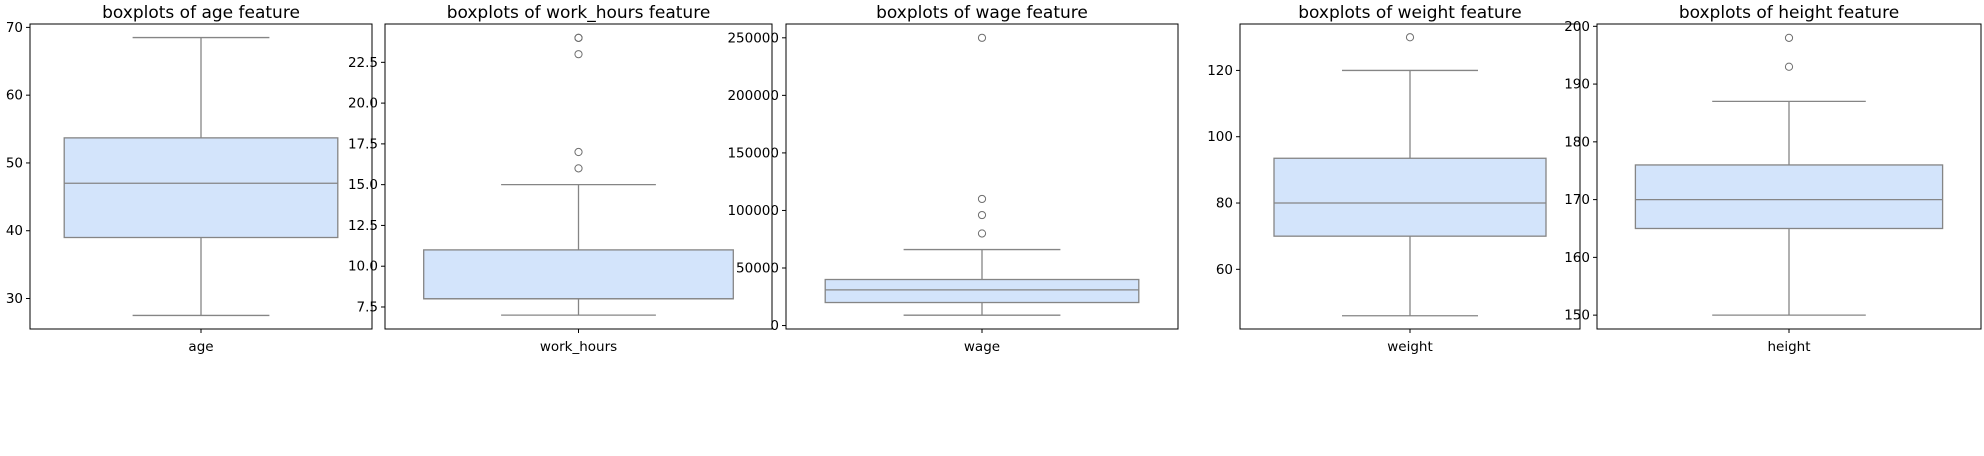  I want to click on y-tick-label: 180, so click(1577, 142).